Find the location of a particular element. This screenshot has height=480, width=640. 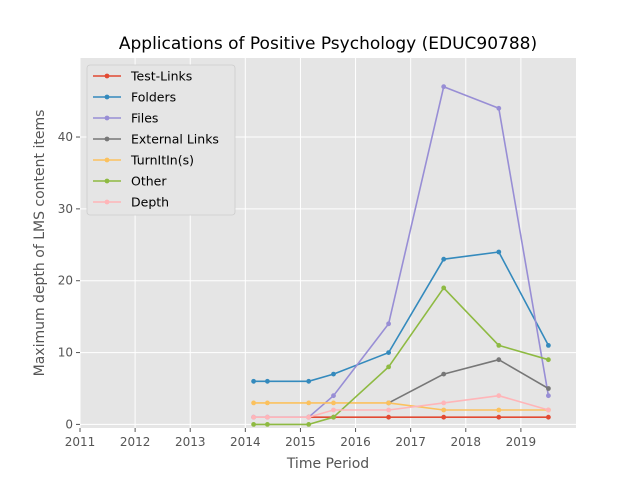

series-depth is located at coordinates (401, 406).